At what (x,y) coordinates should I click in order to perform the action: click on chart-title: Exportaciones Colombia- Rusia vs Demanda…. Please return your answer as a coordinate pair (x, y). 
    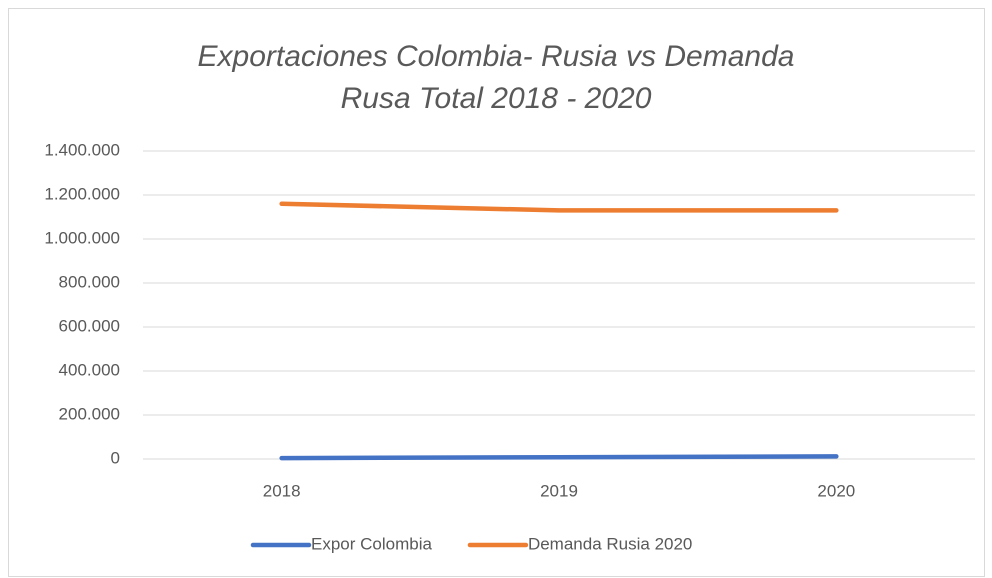
    Looking at the image, I should click on (496, 77).